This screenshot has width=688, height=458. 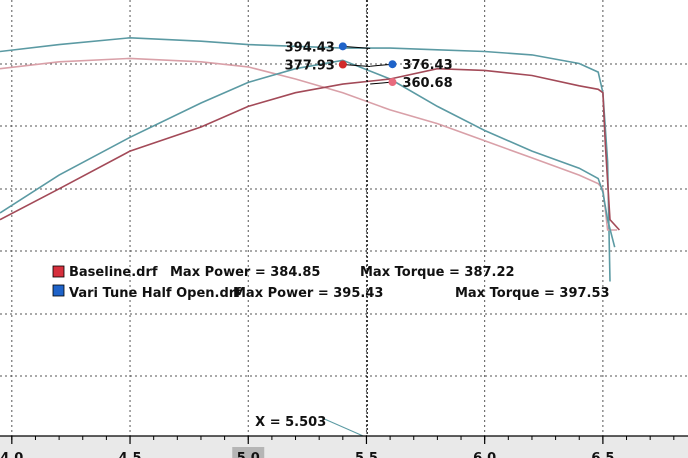 I want to click on x-axis-band, so click(x=344, y=447).